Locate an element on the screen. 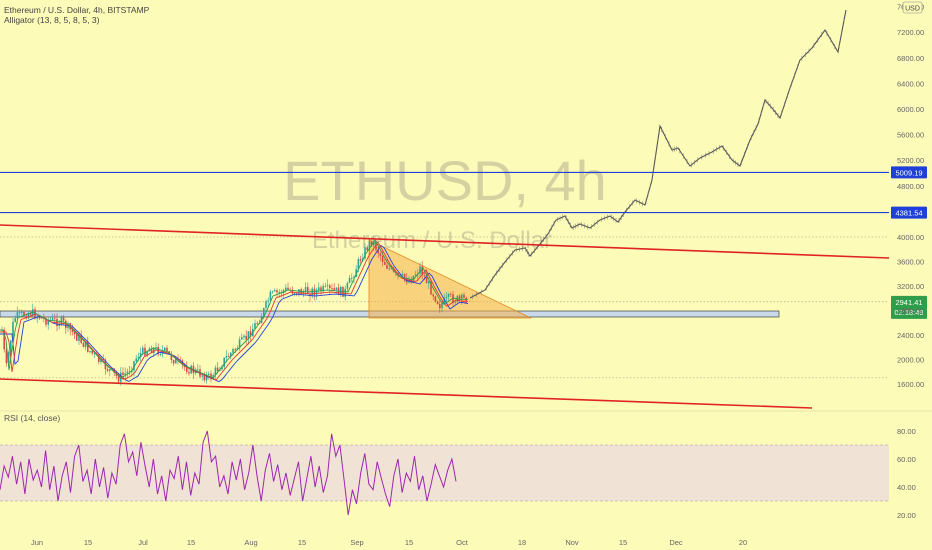  level-price-label: 4381.54 is located at coordinates (908, 213).